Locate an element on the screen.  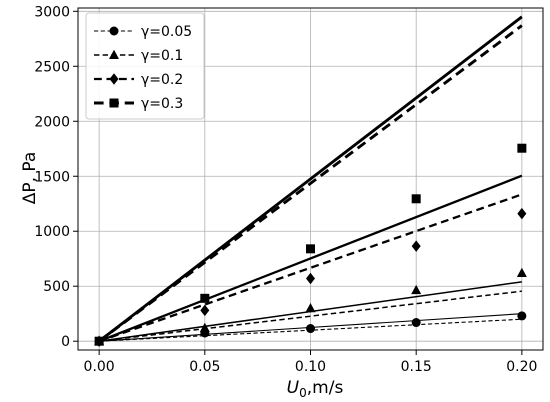
y-tick-label: 3000 is located at coordinates (52, 12).